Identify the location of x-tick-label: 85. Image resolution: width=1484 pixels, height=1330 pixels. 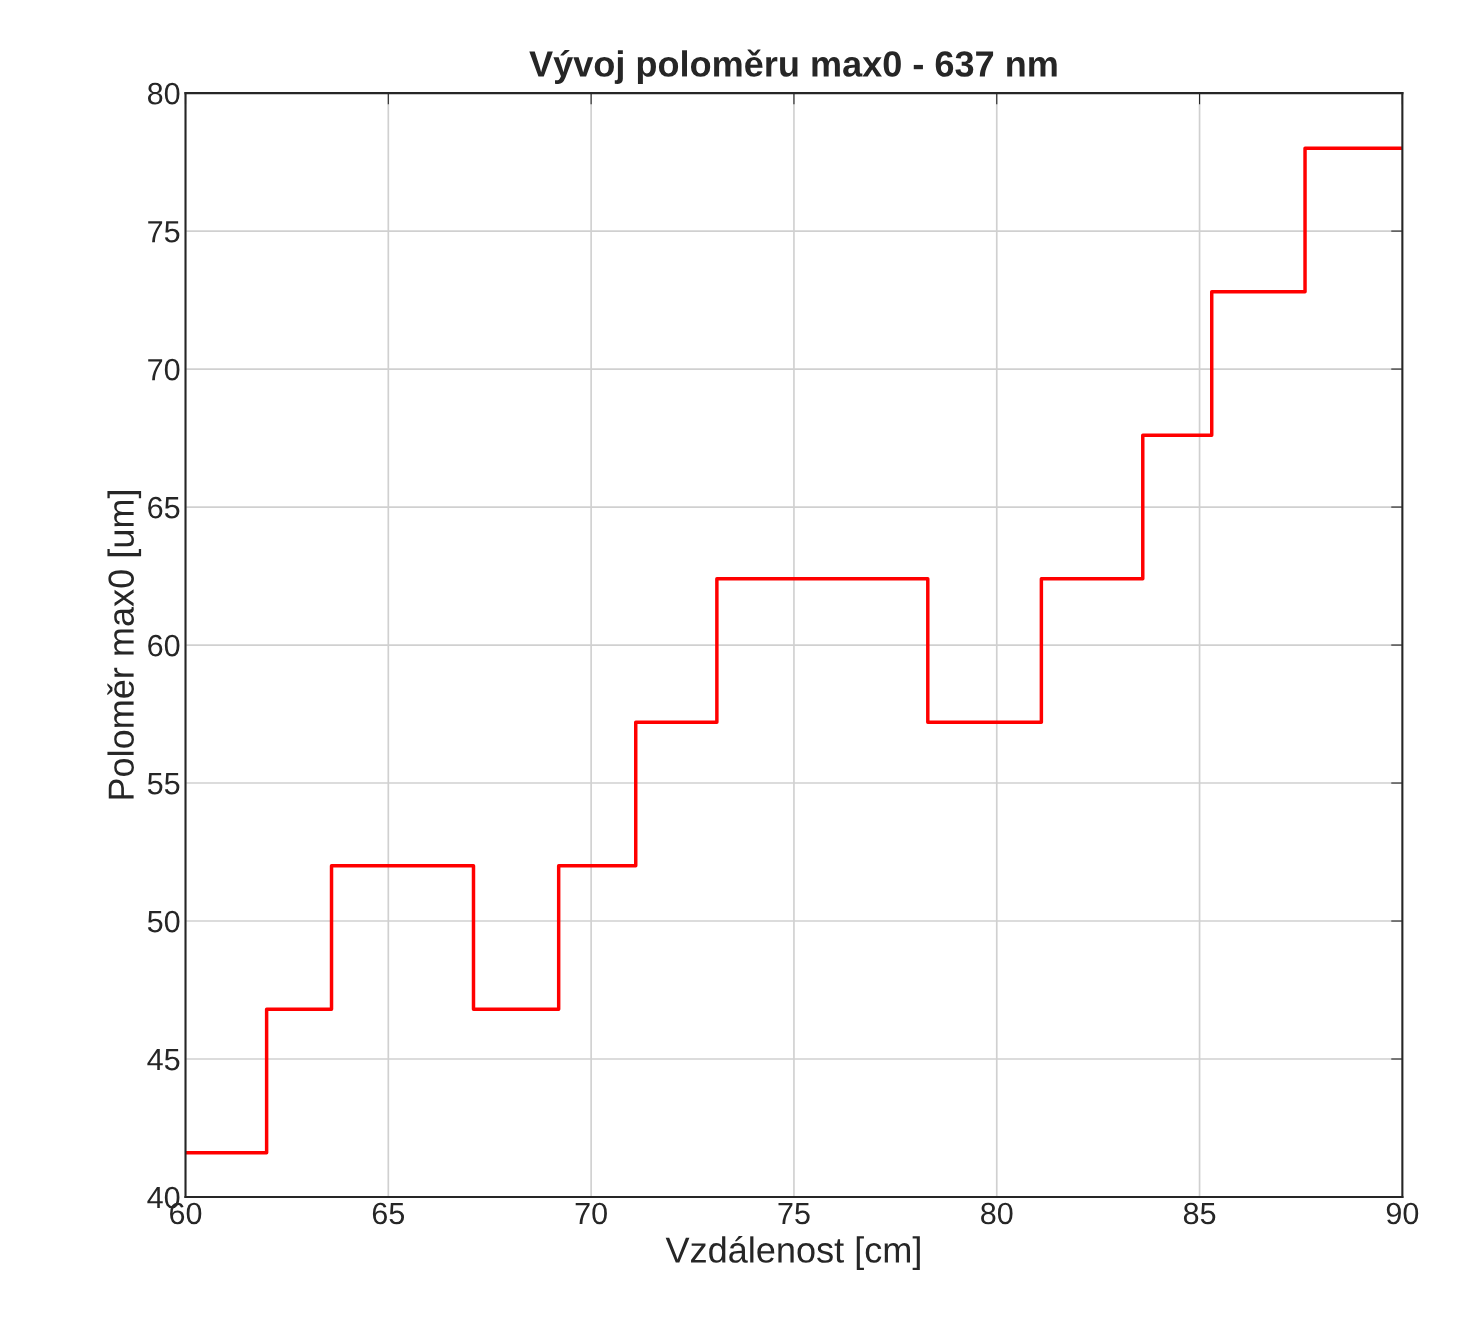
(1199, 1213).